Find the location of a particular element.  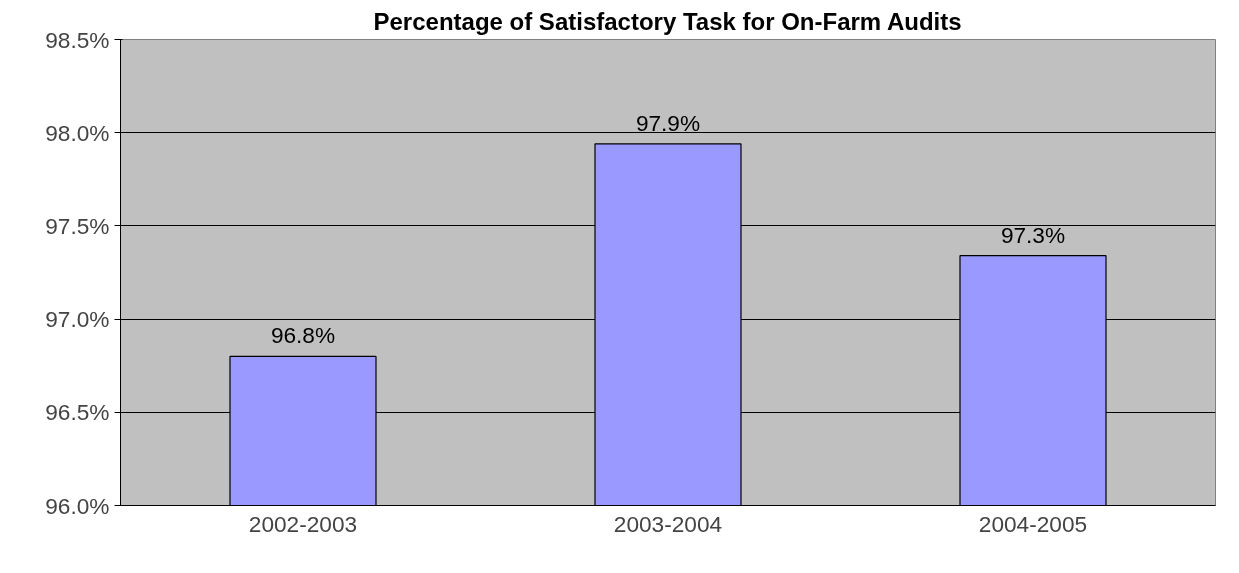

data-label: 97.9% is located at coordinates (668, 122).